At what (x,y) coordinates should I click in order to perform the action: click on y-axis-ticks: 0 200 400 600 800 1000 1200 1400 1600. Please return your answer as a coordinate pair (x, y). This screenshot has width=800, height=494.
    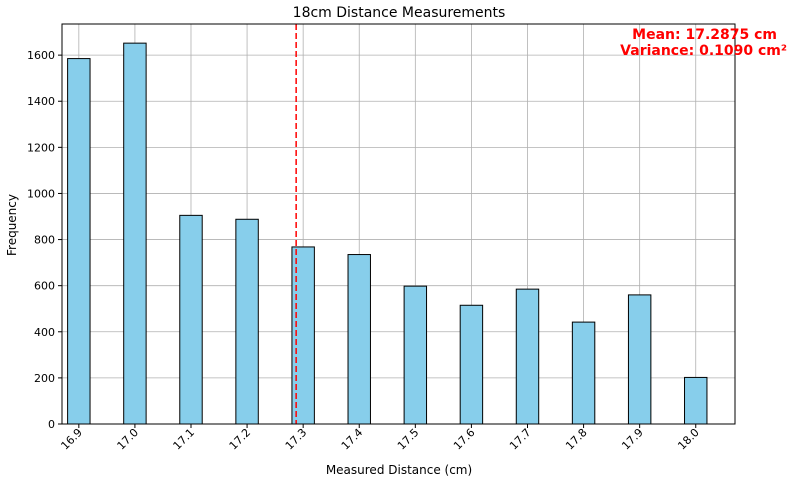
    Looking at the image, I should click on (44, 240).